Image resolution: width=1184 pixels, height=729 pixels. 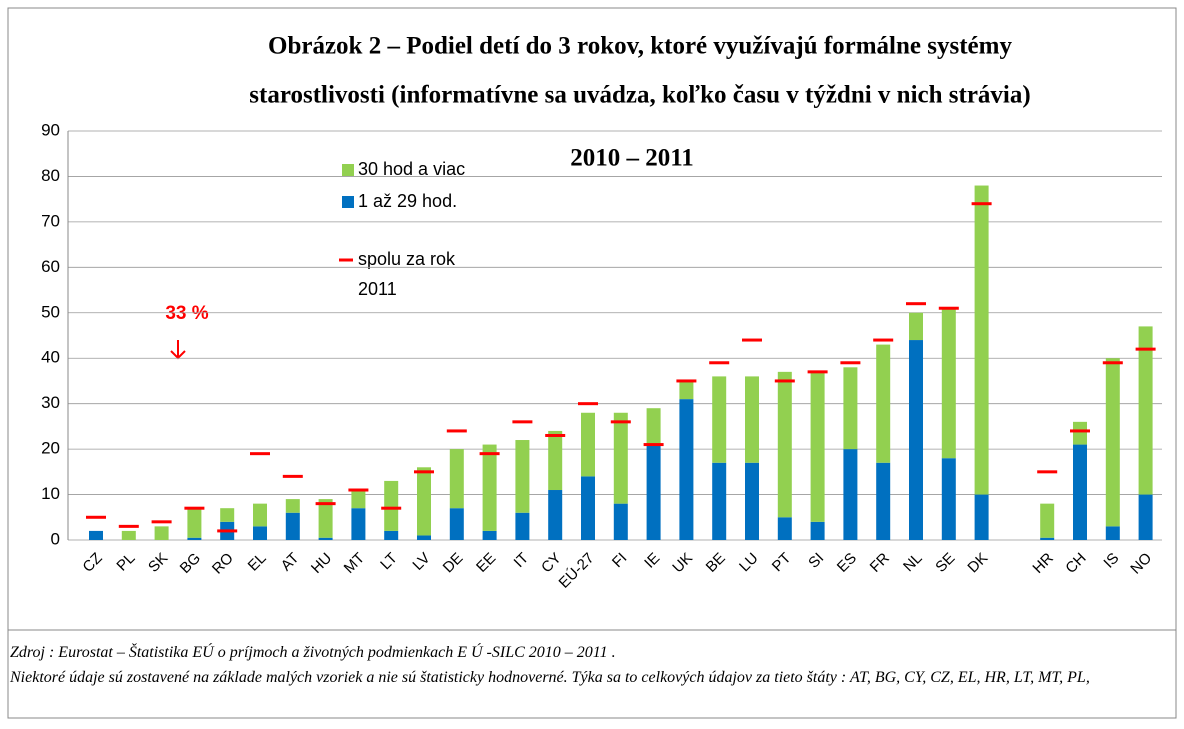 What do you see at coordinates (50, 493) in the screenshot?
I see `y-tick-label: 10` at bounding box center [50, 493].